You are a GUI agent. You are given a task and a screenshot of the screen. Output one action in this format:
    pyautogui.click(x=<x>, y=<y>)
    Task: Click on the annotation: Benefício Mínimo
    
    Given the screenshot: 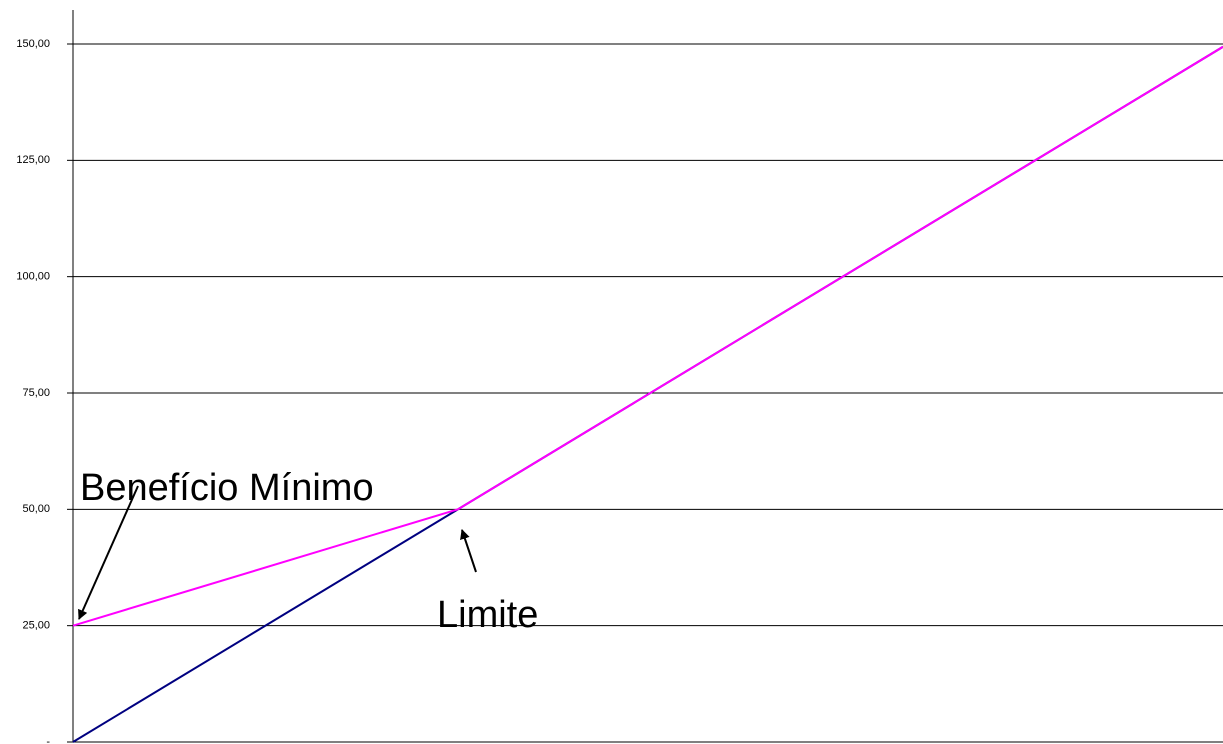 What is the action you would take?
    pyautogui.click(x=227, y=488)
    